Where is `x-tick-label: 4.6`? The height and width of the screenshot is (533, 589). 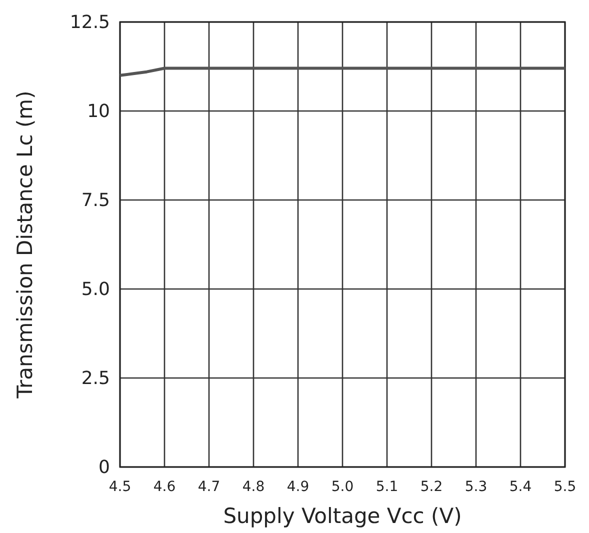
x-tick-label: 4.6 is located at coordinates (164, 487).